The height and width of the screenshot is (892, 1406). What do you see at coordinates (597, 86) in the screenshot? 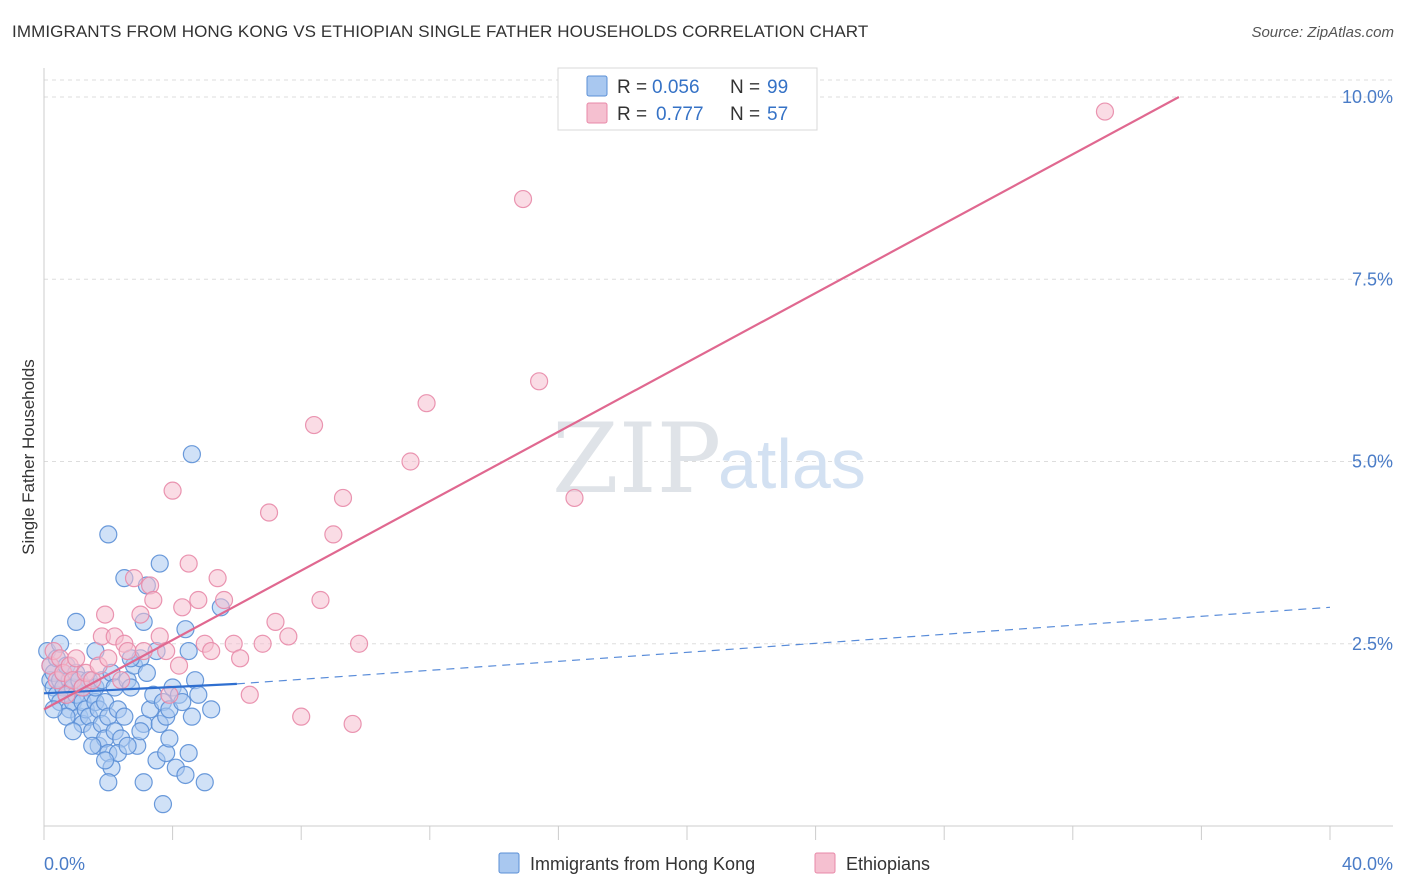
I see `legend-swatch-blue` at bounding box center [597, 86].